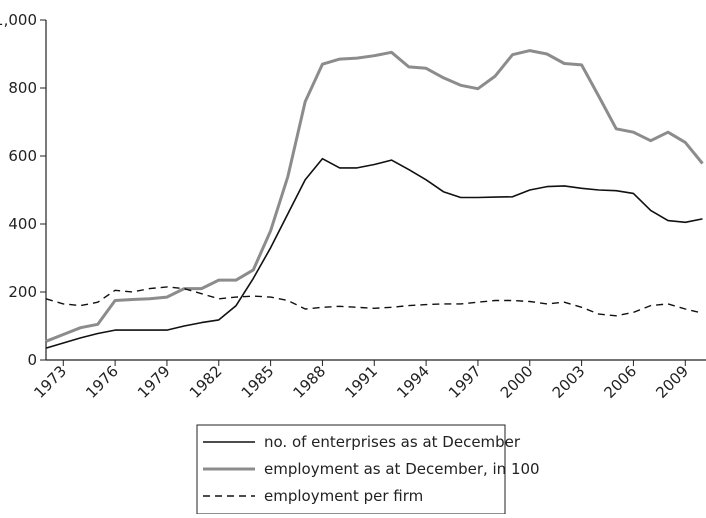  What do you see at coordinates (102, 382) in the screenshot?
I see `x-tick-label: 1976` at bounding box center [102, 382].